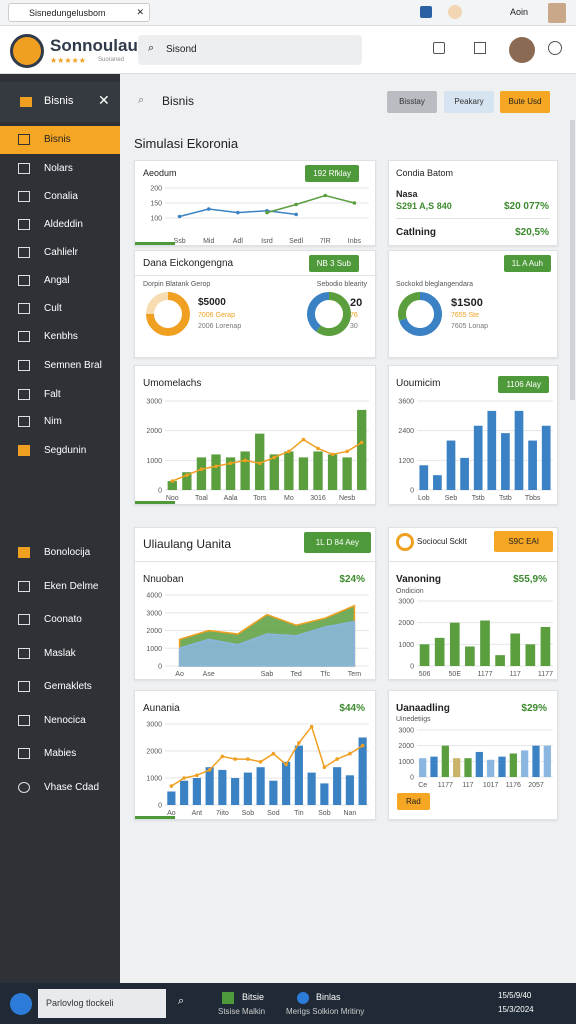 This screenshot has height=1024, width=576. What do you see at coordinates (60, 337) in the screenshot?
I see `nav-item: Kenbhs` at bounding box center [60, 337].